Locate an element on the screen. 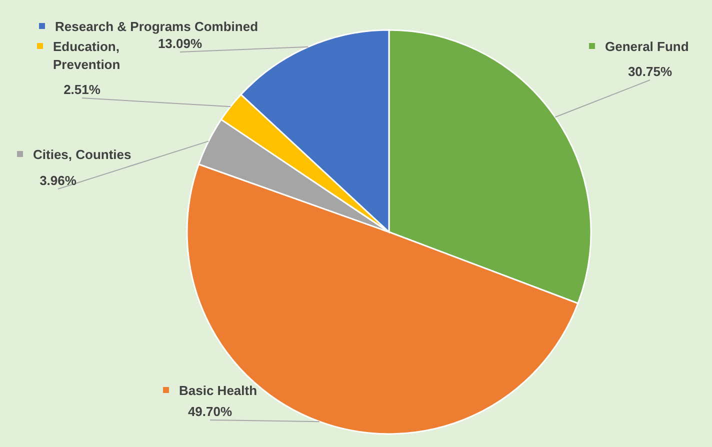 The image size is (712, 447). legend-label: Basic Health is located at coordinates (218, 390).